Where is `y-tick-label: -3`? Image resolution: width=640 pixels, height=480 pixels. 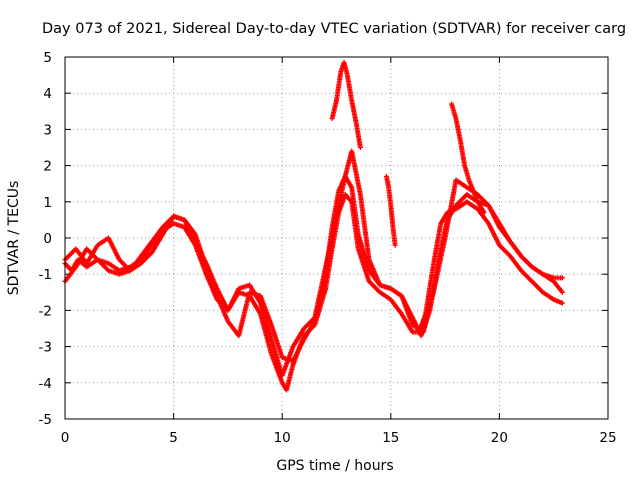
y-tick-label: -3 is located at coordinates (45, 348).